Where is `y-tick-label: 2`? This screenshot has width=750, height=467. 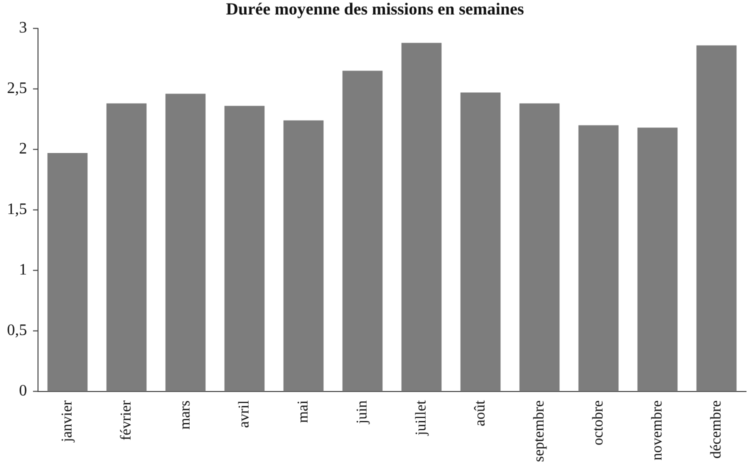 y-tick-label: 2 is located at coordinates (23, 149).